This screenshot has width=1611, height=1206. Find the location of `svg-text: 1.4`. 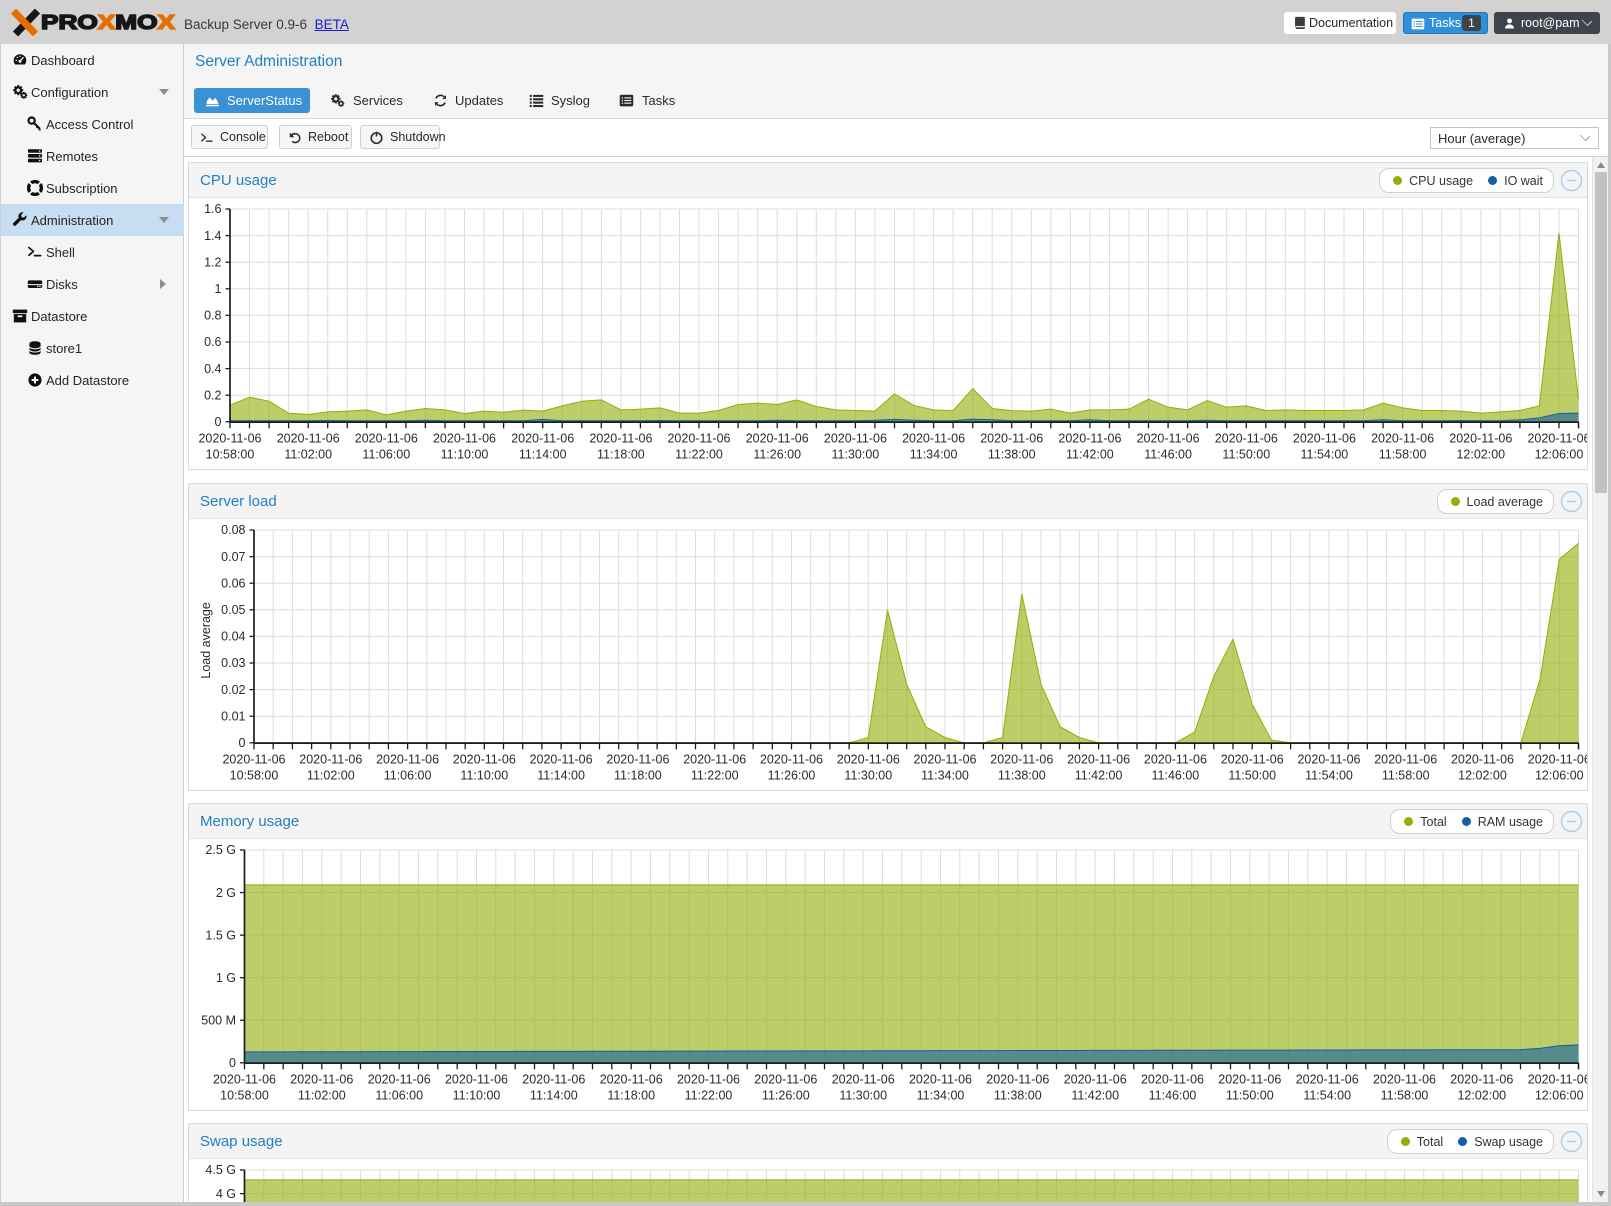

svg-text: 1.4 is located at coordinates (212, 236).